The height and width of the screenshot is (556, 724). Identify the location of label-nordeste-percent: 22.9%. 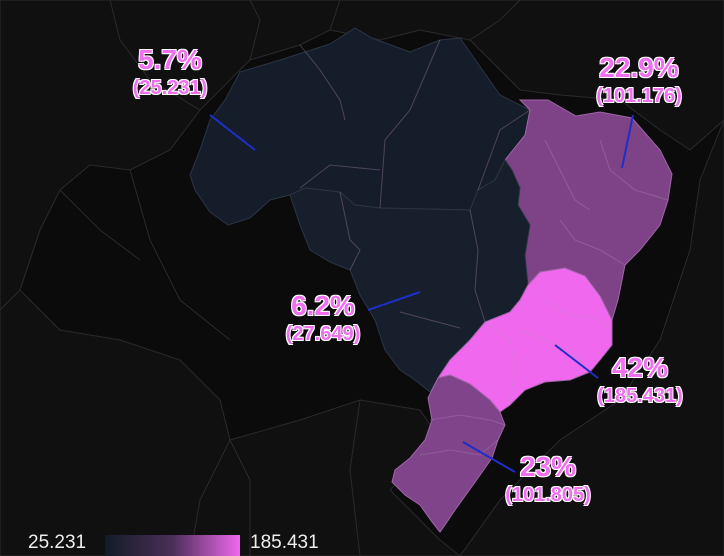
(639, 67).